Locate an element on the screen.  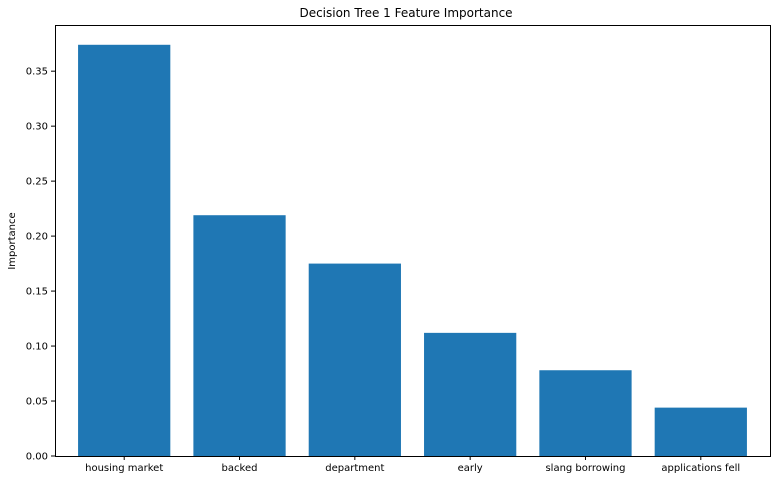
y-tick-label: 0.05 is located at coordinates (37, 402).